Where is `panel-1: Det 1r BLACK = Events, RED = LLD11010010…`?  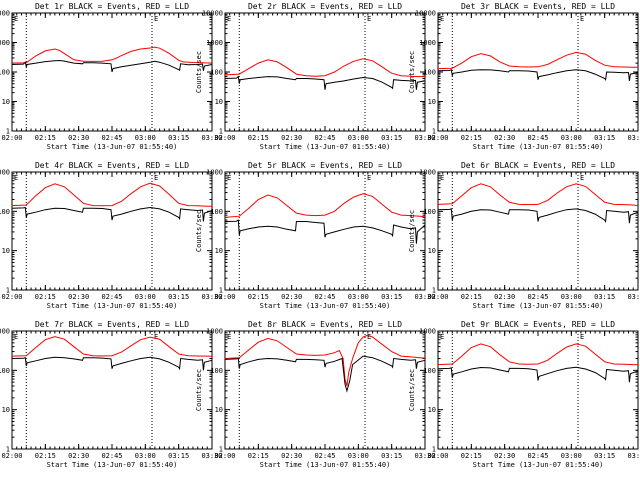
panel-1: Det 1r BLACK = Events, RED = LLD11010010… is located at coordinates (111, 76).